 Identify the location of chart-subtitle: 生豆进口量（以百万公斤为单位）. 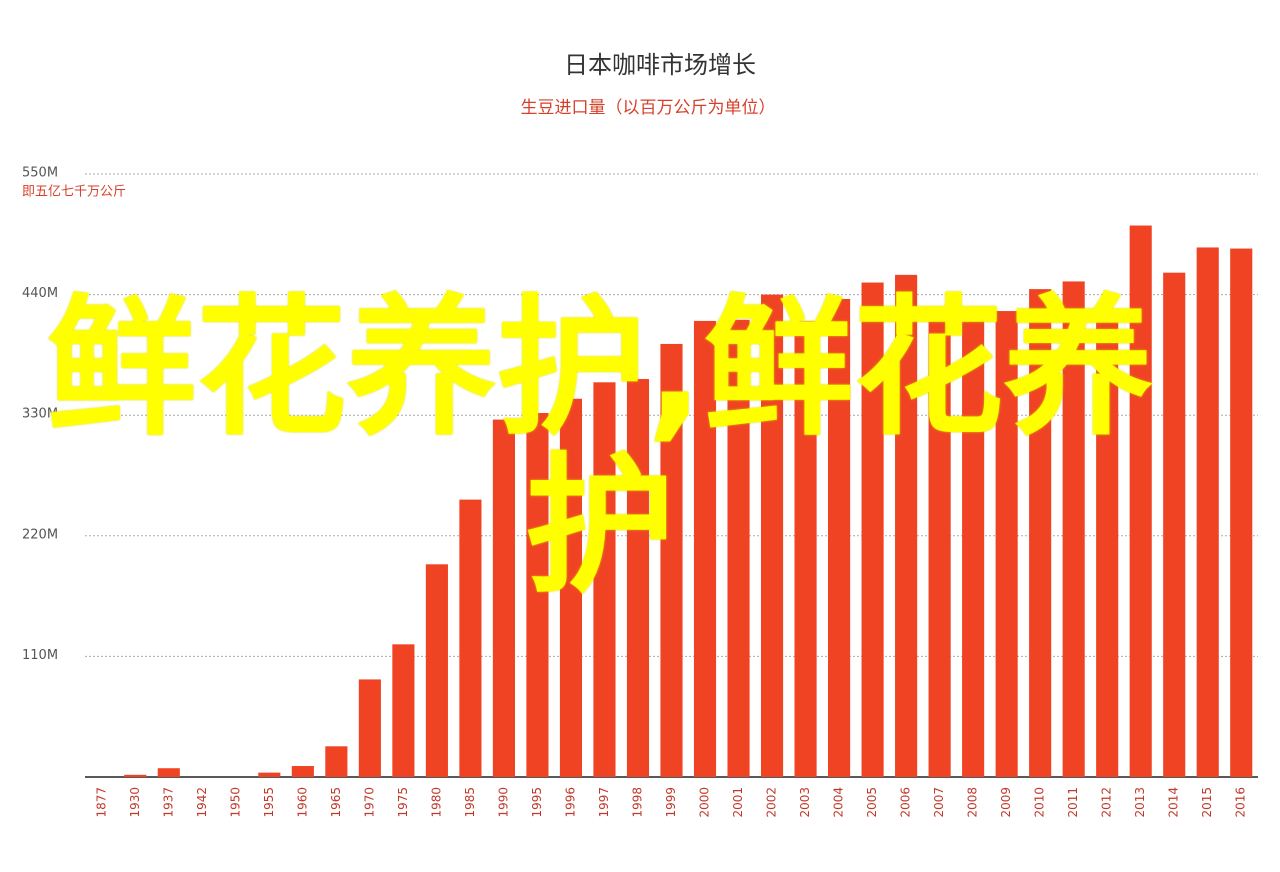
(648, 108).